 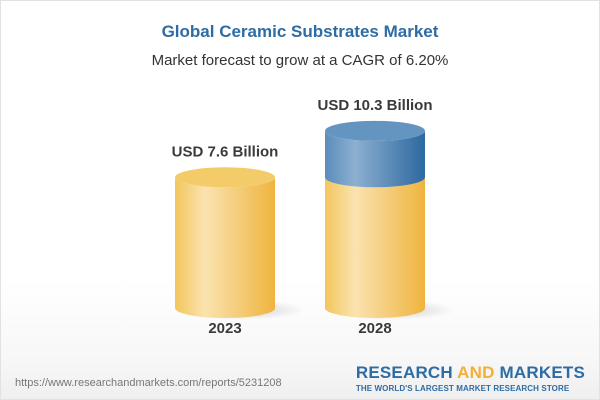 I want to click on cylinder-growth-segment-2028, so click(x=375, y=159).